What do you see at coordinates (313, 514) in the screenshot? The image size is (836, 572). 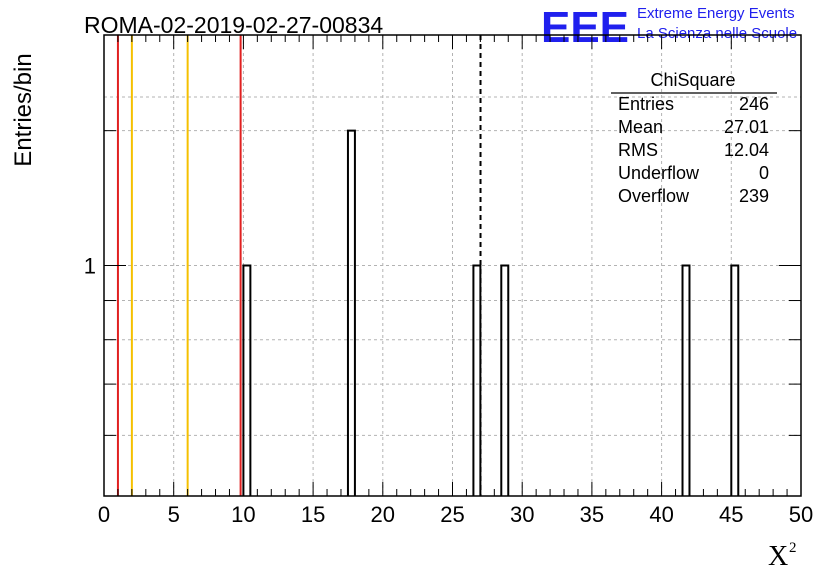 I see `x-tick-label: 15` at bounding box center [313, 514].